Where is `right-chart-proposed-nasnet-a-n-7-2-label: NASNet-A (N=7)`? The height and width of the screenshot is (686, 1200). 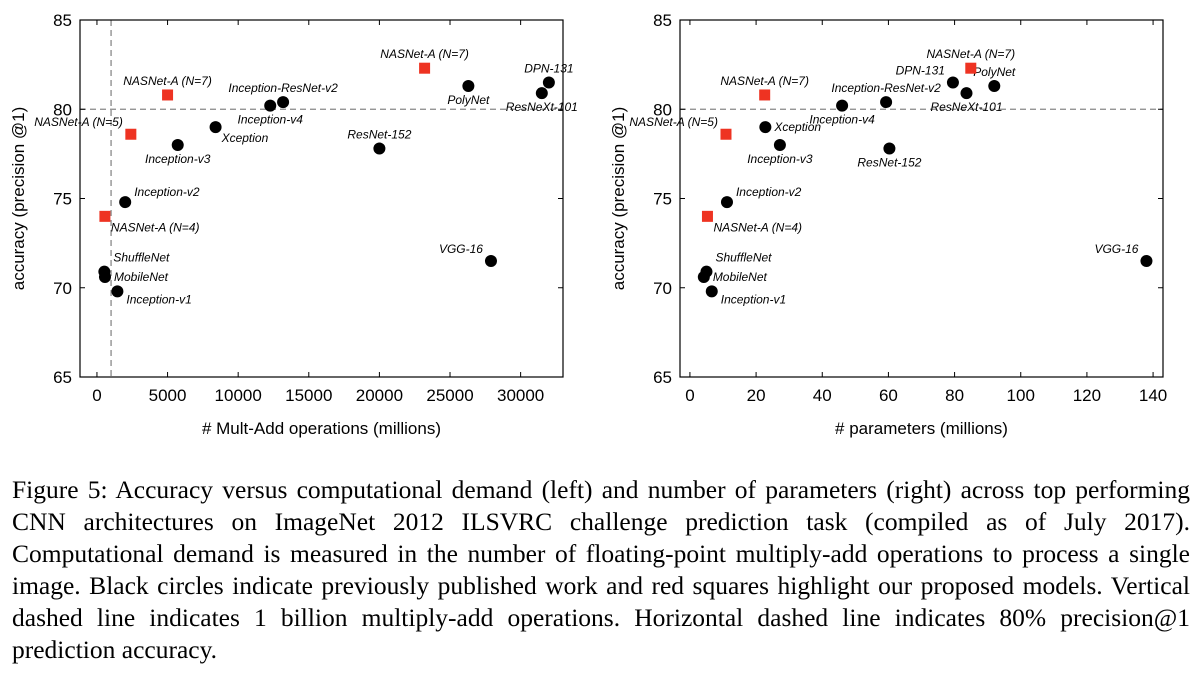 right-chart-proposed-nasnet-a-n-7-2-label: NASNet-A (N=7) is located at coordinates (764, 81).